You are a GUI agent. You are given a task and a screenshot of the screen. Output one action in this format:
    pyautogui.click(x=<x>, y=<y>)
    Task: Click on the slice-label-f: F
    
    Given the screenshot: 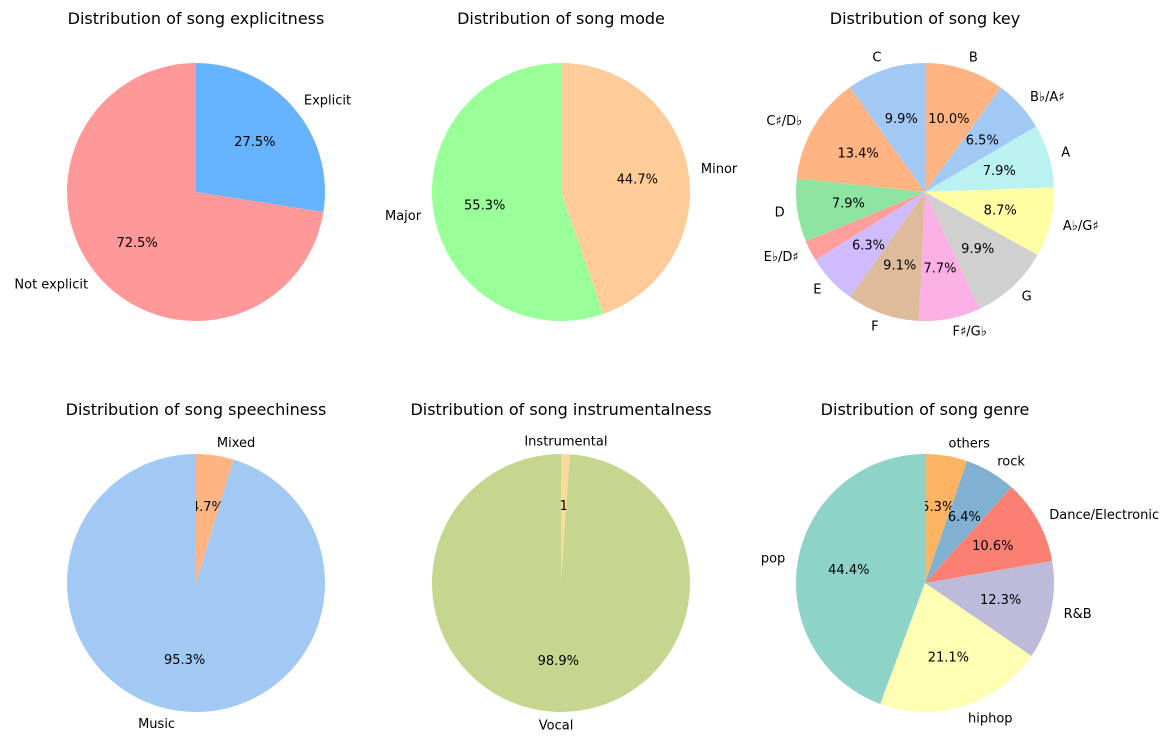 What is the action you would take?
    pyautogui.click(x=874, y=327)
    